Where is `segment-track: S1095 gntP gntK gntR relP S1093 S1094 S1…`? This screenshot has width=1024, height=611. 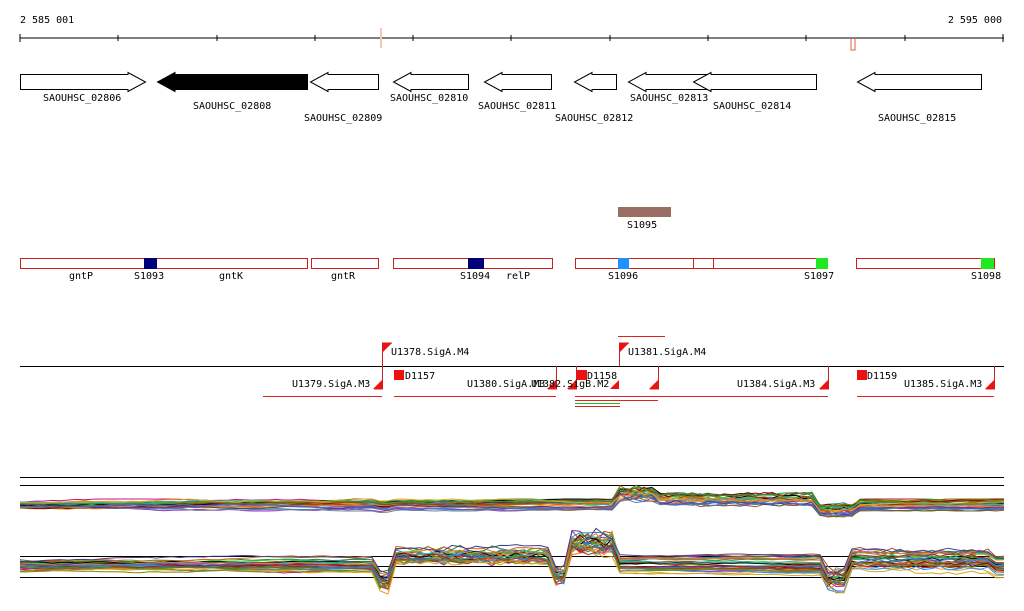
segment-track: S1095 gntP gntK gntR relP S1093 S1094 S1… is located at coordinates (510, 244).